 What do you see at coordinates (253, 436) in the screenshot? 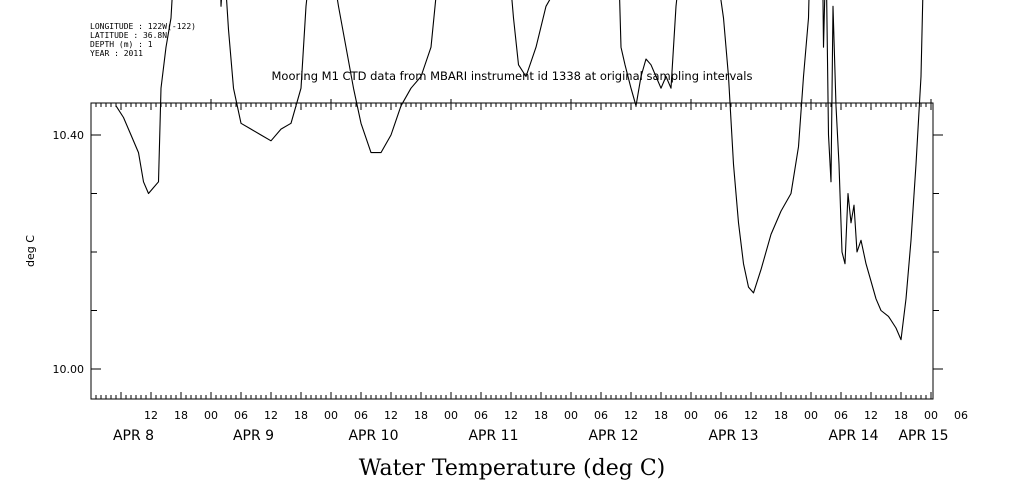
I see `x-day-label: APR 9` at bounding box center [253, 436].